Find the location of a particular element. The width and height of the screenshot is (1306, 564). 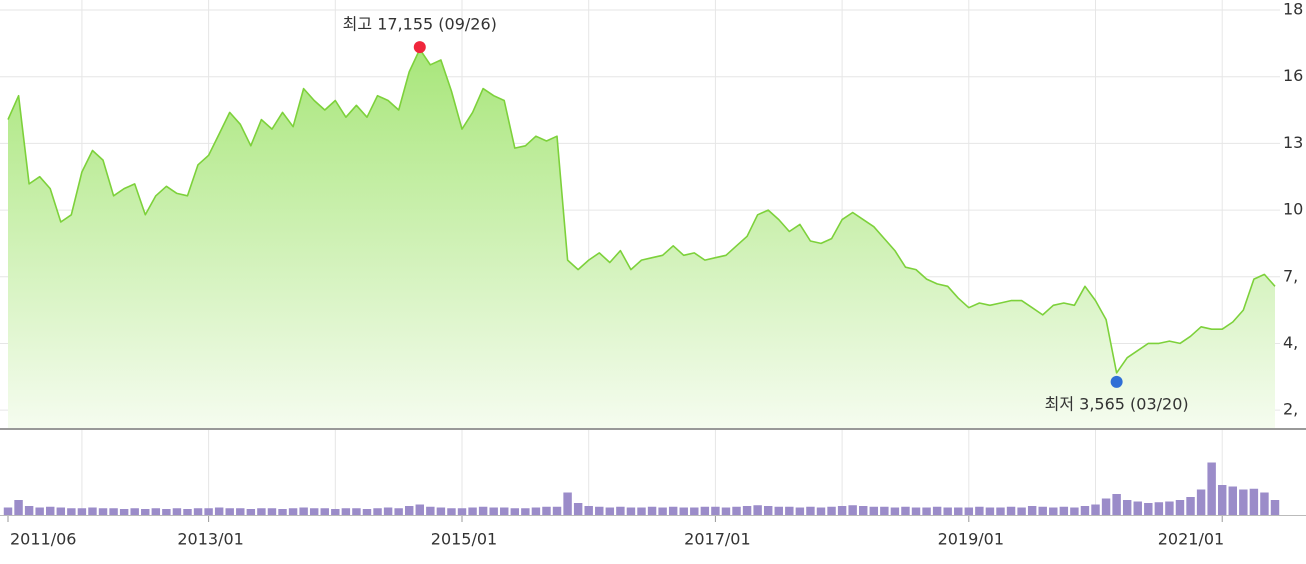

annotation-dot is located at coordinates (1116, 381).